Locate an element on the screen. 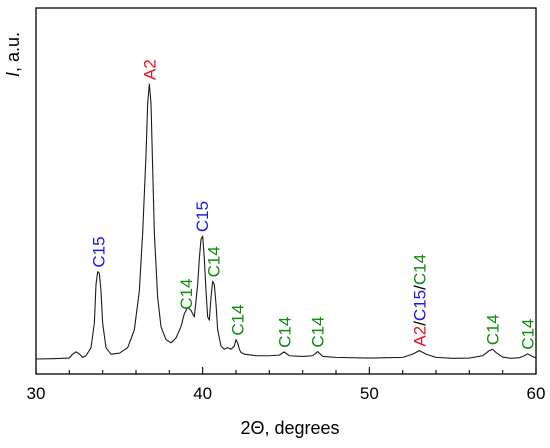 This screenshot has height=448, width=550. x-axis-tick-labels: 30 40 50 60 is located at coordinates (286, 393).